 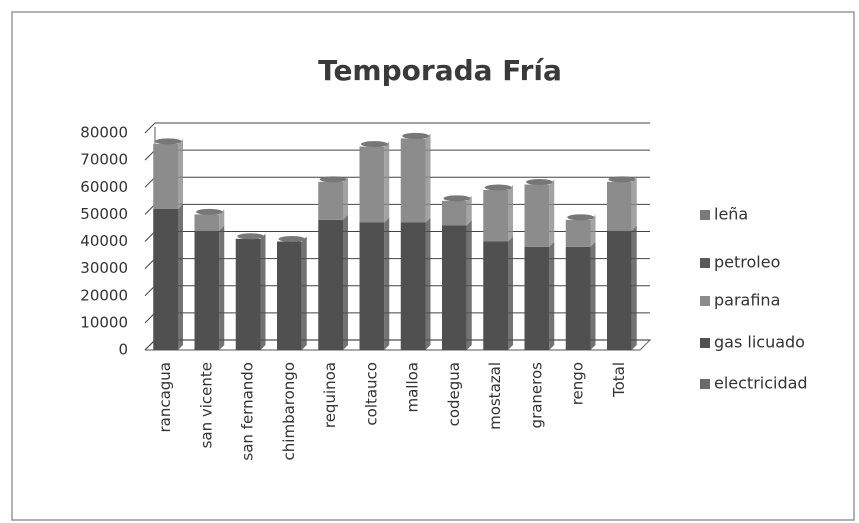 What do you see at coordinates (104, 214) in the screenshot?
I see `y-tick-label: 50000` at bounding box center [104, 214].